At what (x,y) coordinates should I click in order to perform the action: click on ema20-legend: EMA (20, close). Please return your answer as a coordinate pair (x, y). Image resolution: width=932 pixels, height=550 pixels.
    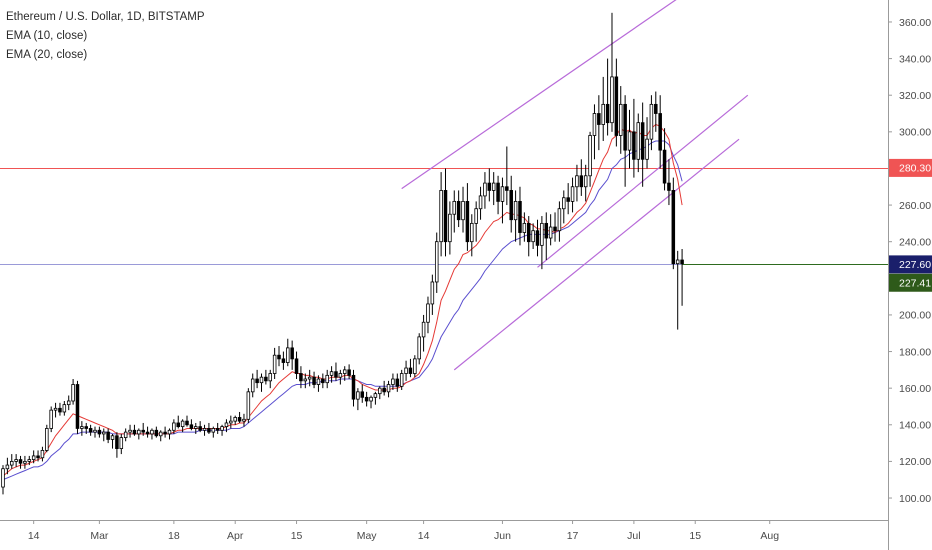
    Looking at the image, I should click on (47, 55).